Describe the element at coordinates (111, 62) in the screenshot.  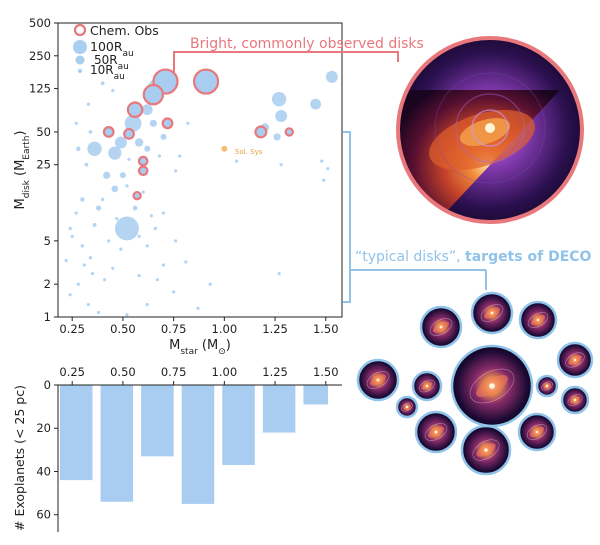
I see `legend-label-50rau: 50Rau` at that location.